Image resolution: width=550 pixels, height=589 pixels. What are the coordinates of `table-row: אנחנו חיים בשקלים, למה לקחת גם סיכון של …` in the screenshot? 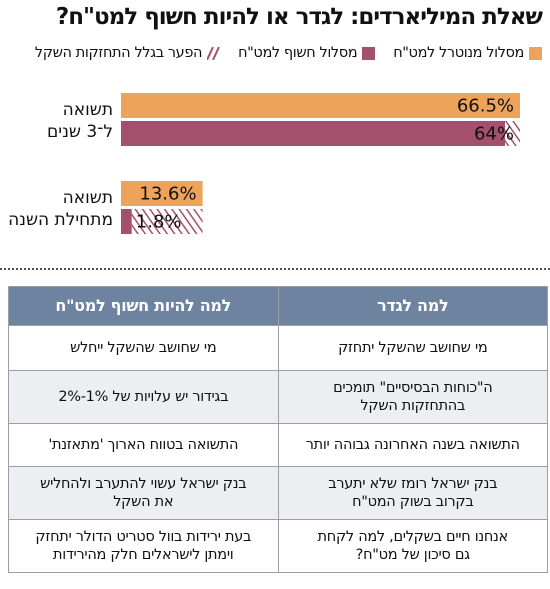 It's located at (278, 546).